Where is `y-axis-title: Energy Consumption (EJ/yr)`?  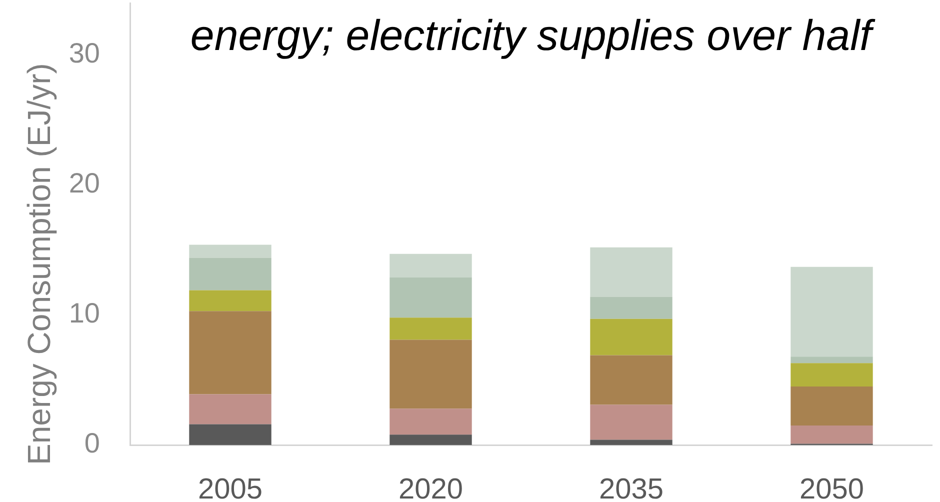 y-axis-title: Energy Consumption (EJ/yr) is located at coordinates (38, 264).